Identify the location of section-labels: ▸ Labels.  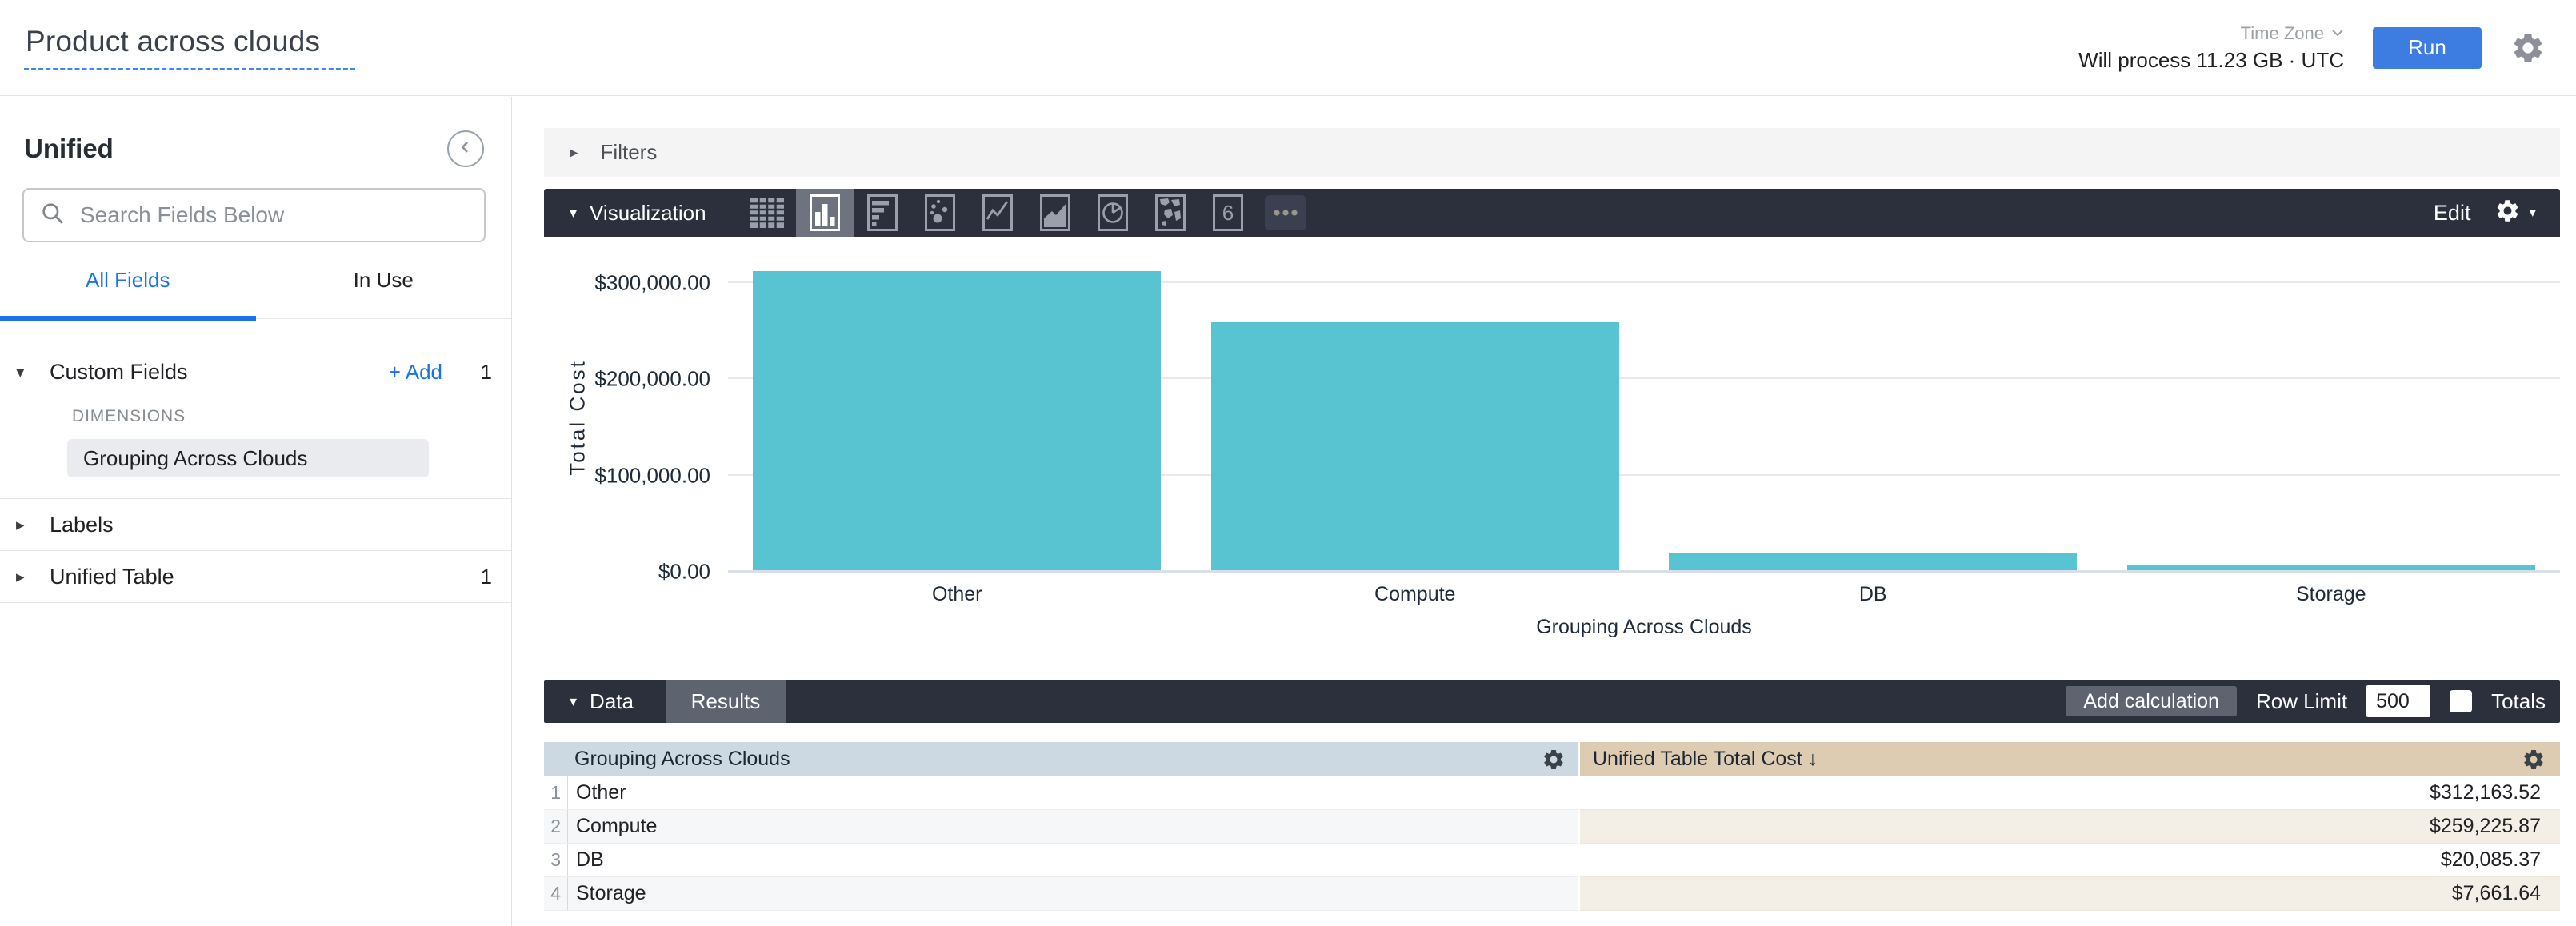
(255, 524).